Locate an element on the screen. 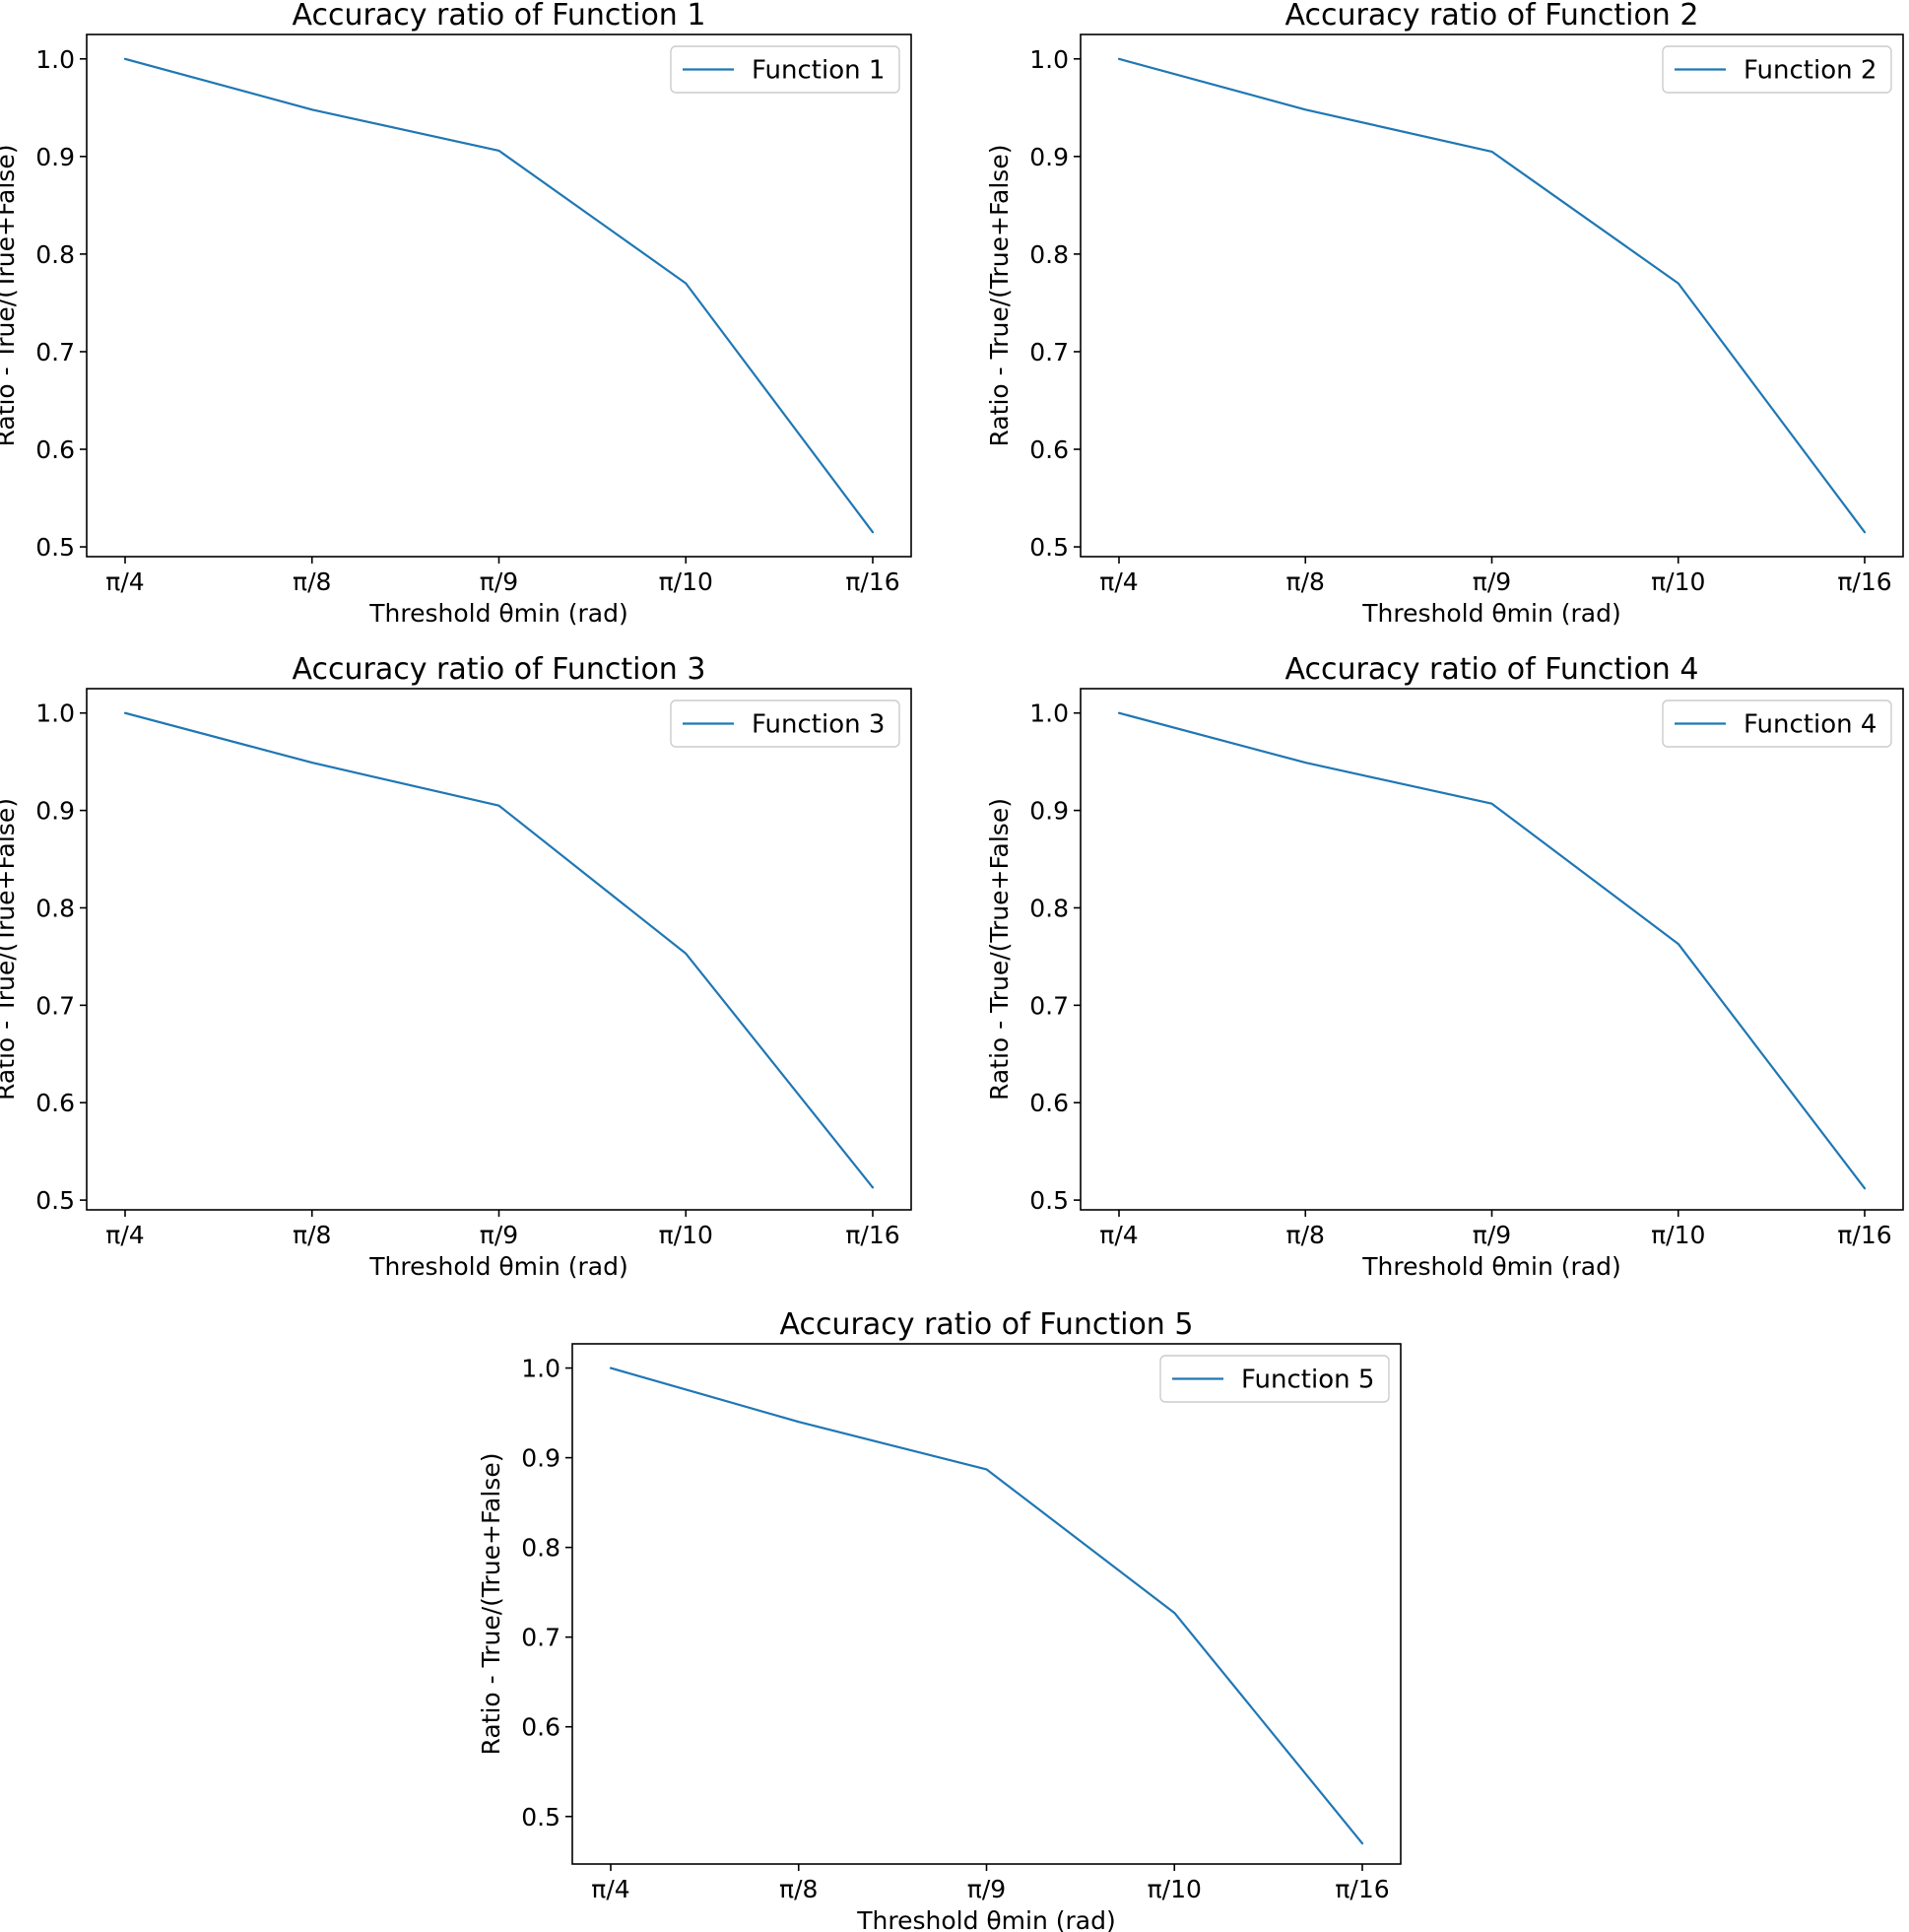 The height and width of the screenshot is (1932, 1909). legend: Function 2 is located at coordinates (1777, 69).